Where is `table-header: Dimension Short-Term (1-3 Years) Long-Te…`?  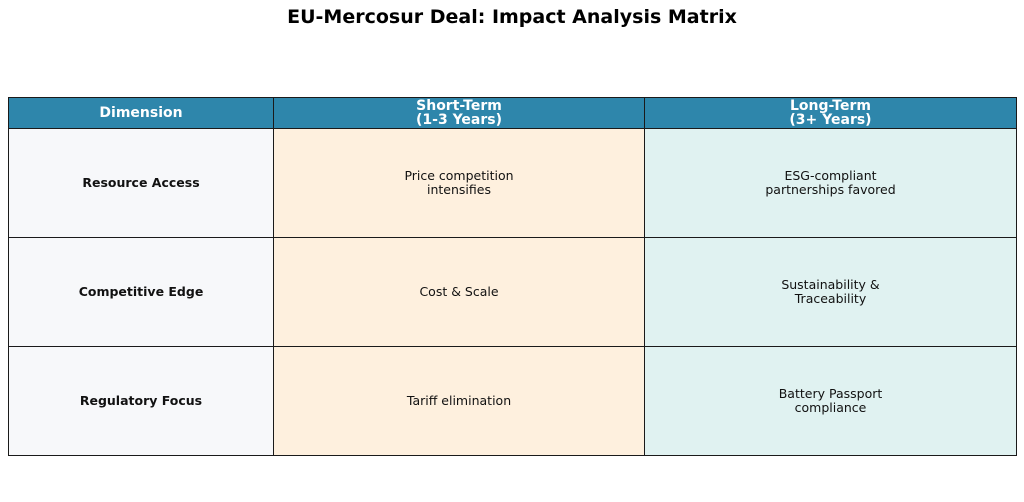
table-header: Dimension Short-Term (1-3 Years) Long-Te… is located at coordinates (512, 113).